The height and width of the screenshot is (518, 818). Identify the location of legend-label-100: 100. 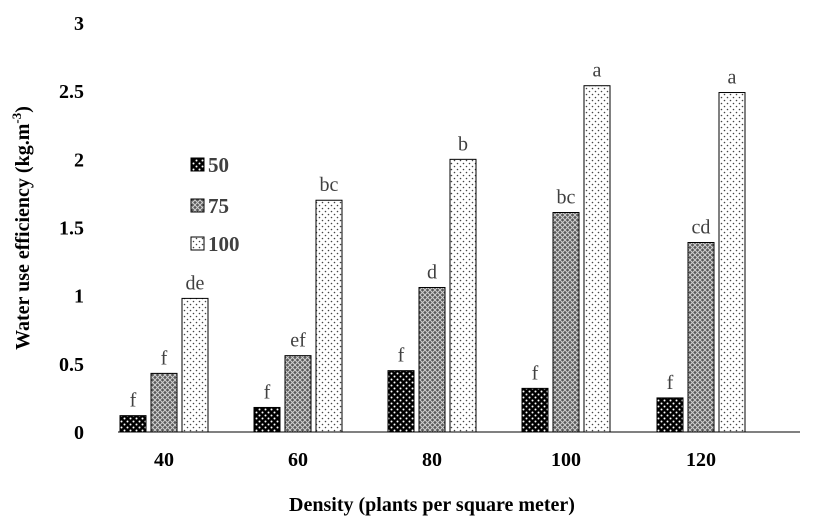
(224, 244).